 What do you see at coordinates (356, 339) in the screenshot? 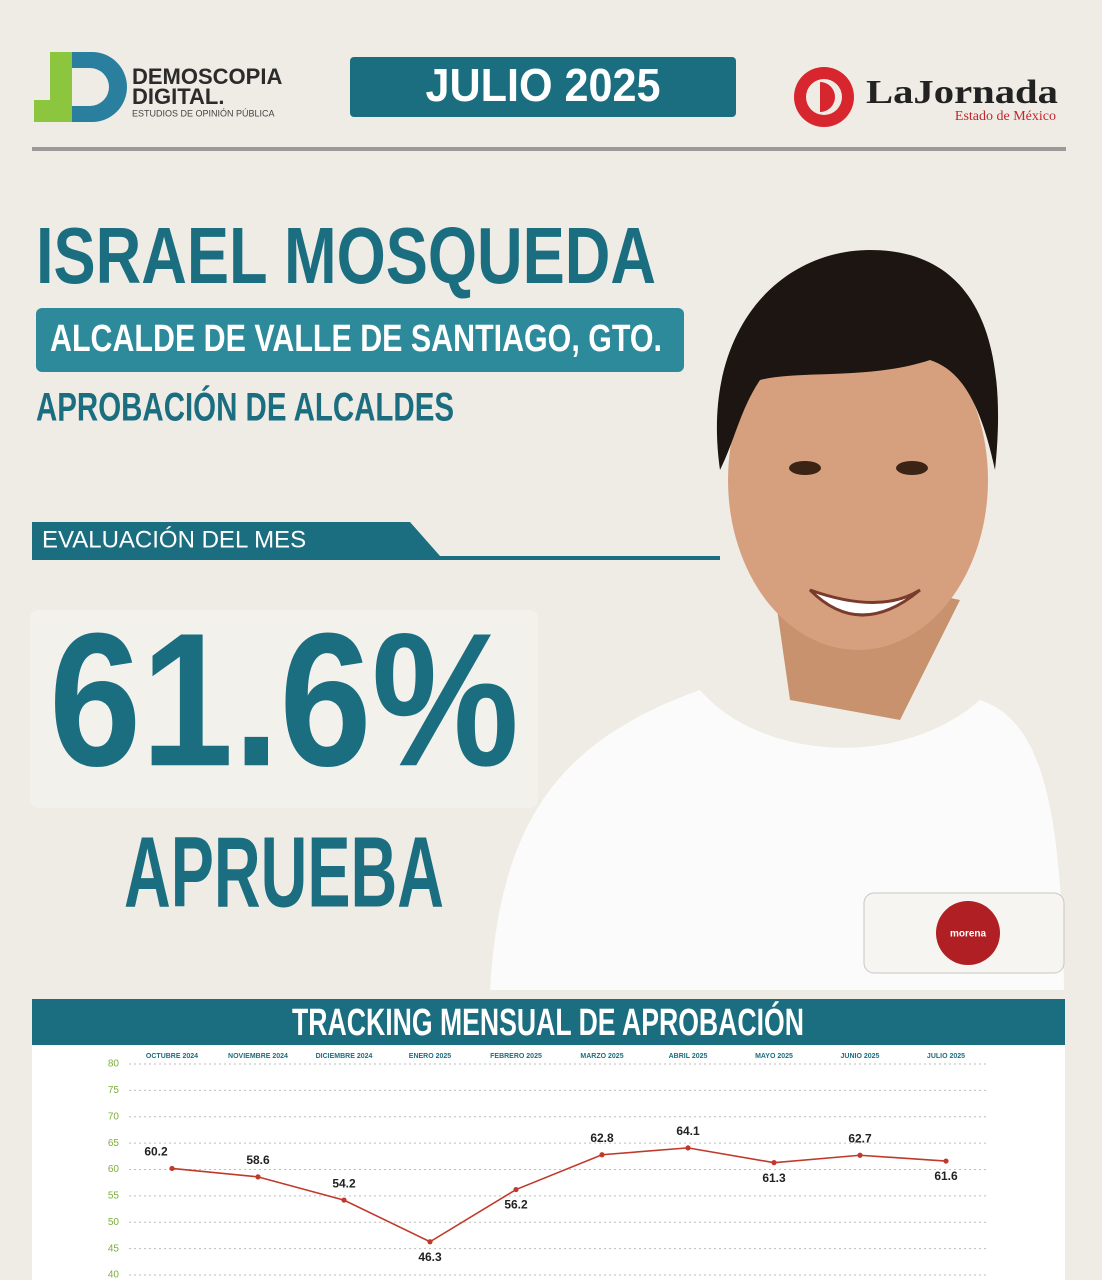
I see `candidate-role: ALCALDE DE VALLE DE SANTIAGO, GTO.` at bounding box center [356, 339].